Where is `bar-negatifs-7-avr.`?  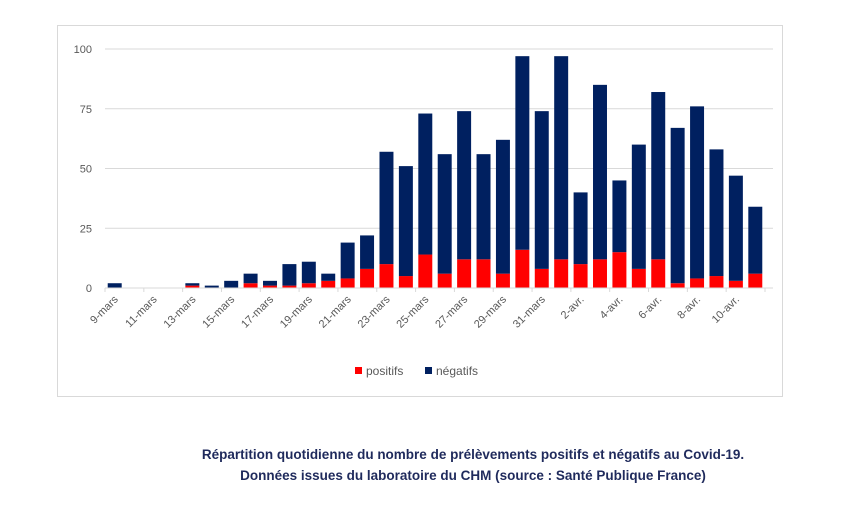 bar-negatifs-7-avr. is located at coordinates (677, 205).